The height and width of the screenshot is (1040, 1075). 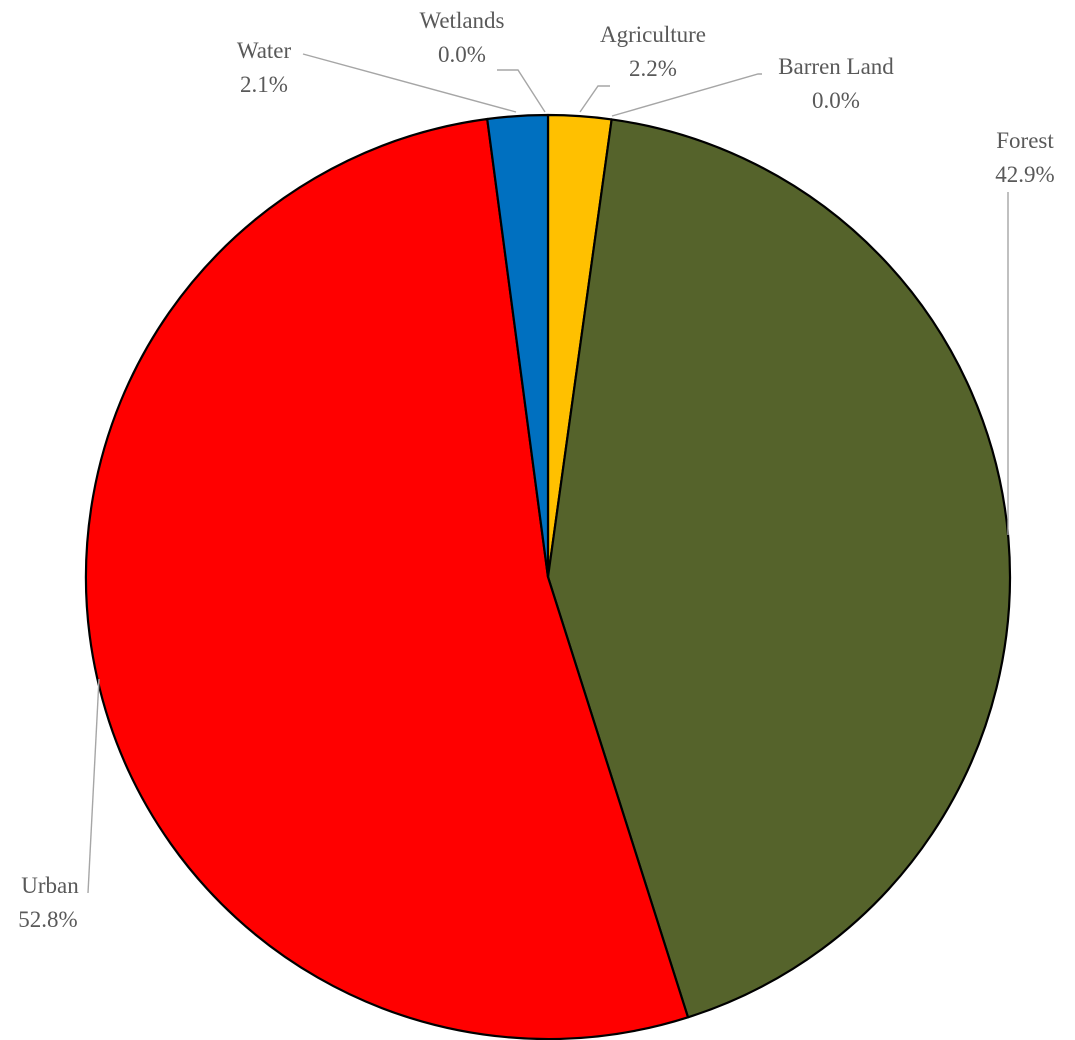 What do you see at coordinates (653, 68) in the screenshot?
I see `label-value-agriculture: 2.2%` at bounding box center [653, 68].